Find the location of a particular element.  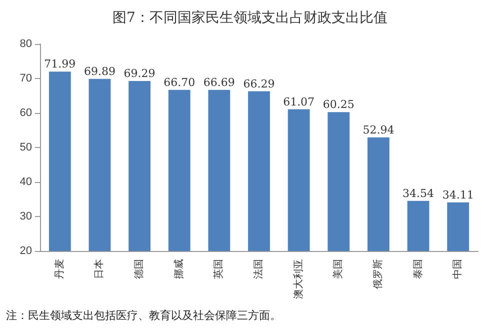

y-tick-label: 60 is located at coordinates (26, 113).